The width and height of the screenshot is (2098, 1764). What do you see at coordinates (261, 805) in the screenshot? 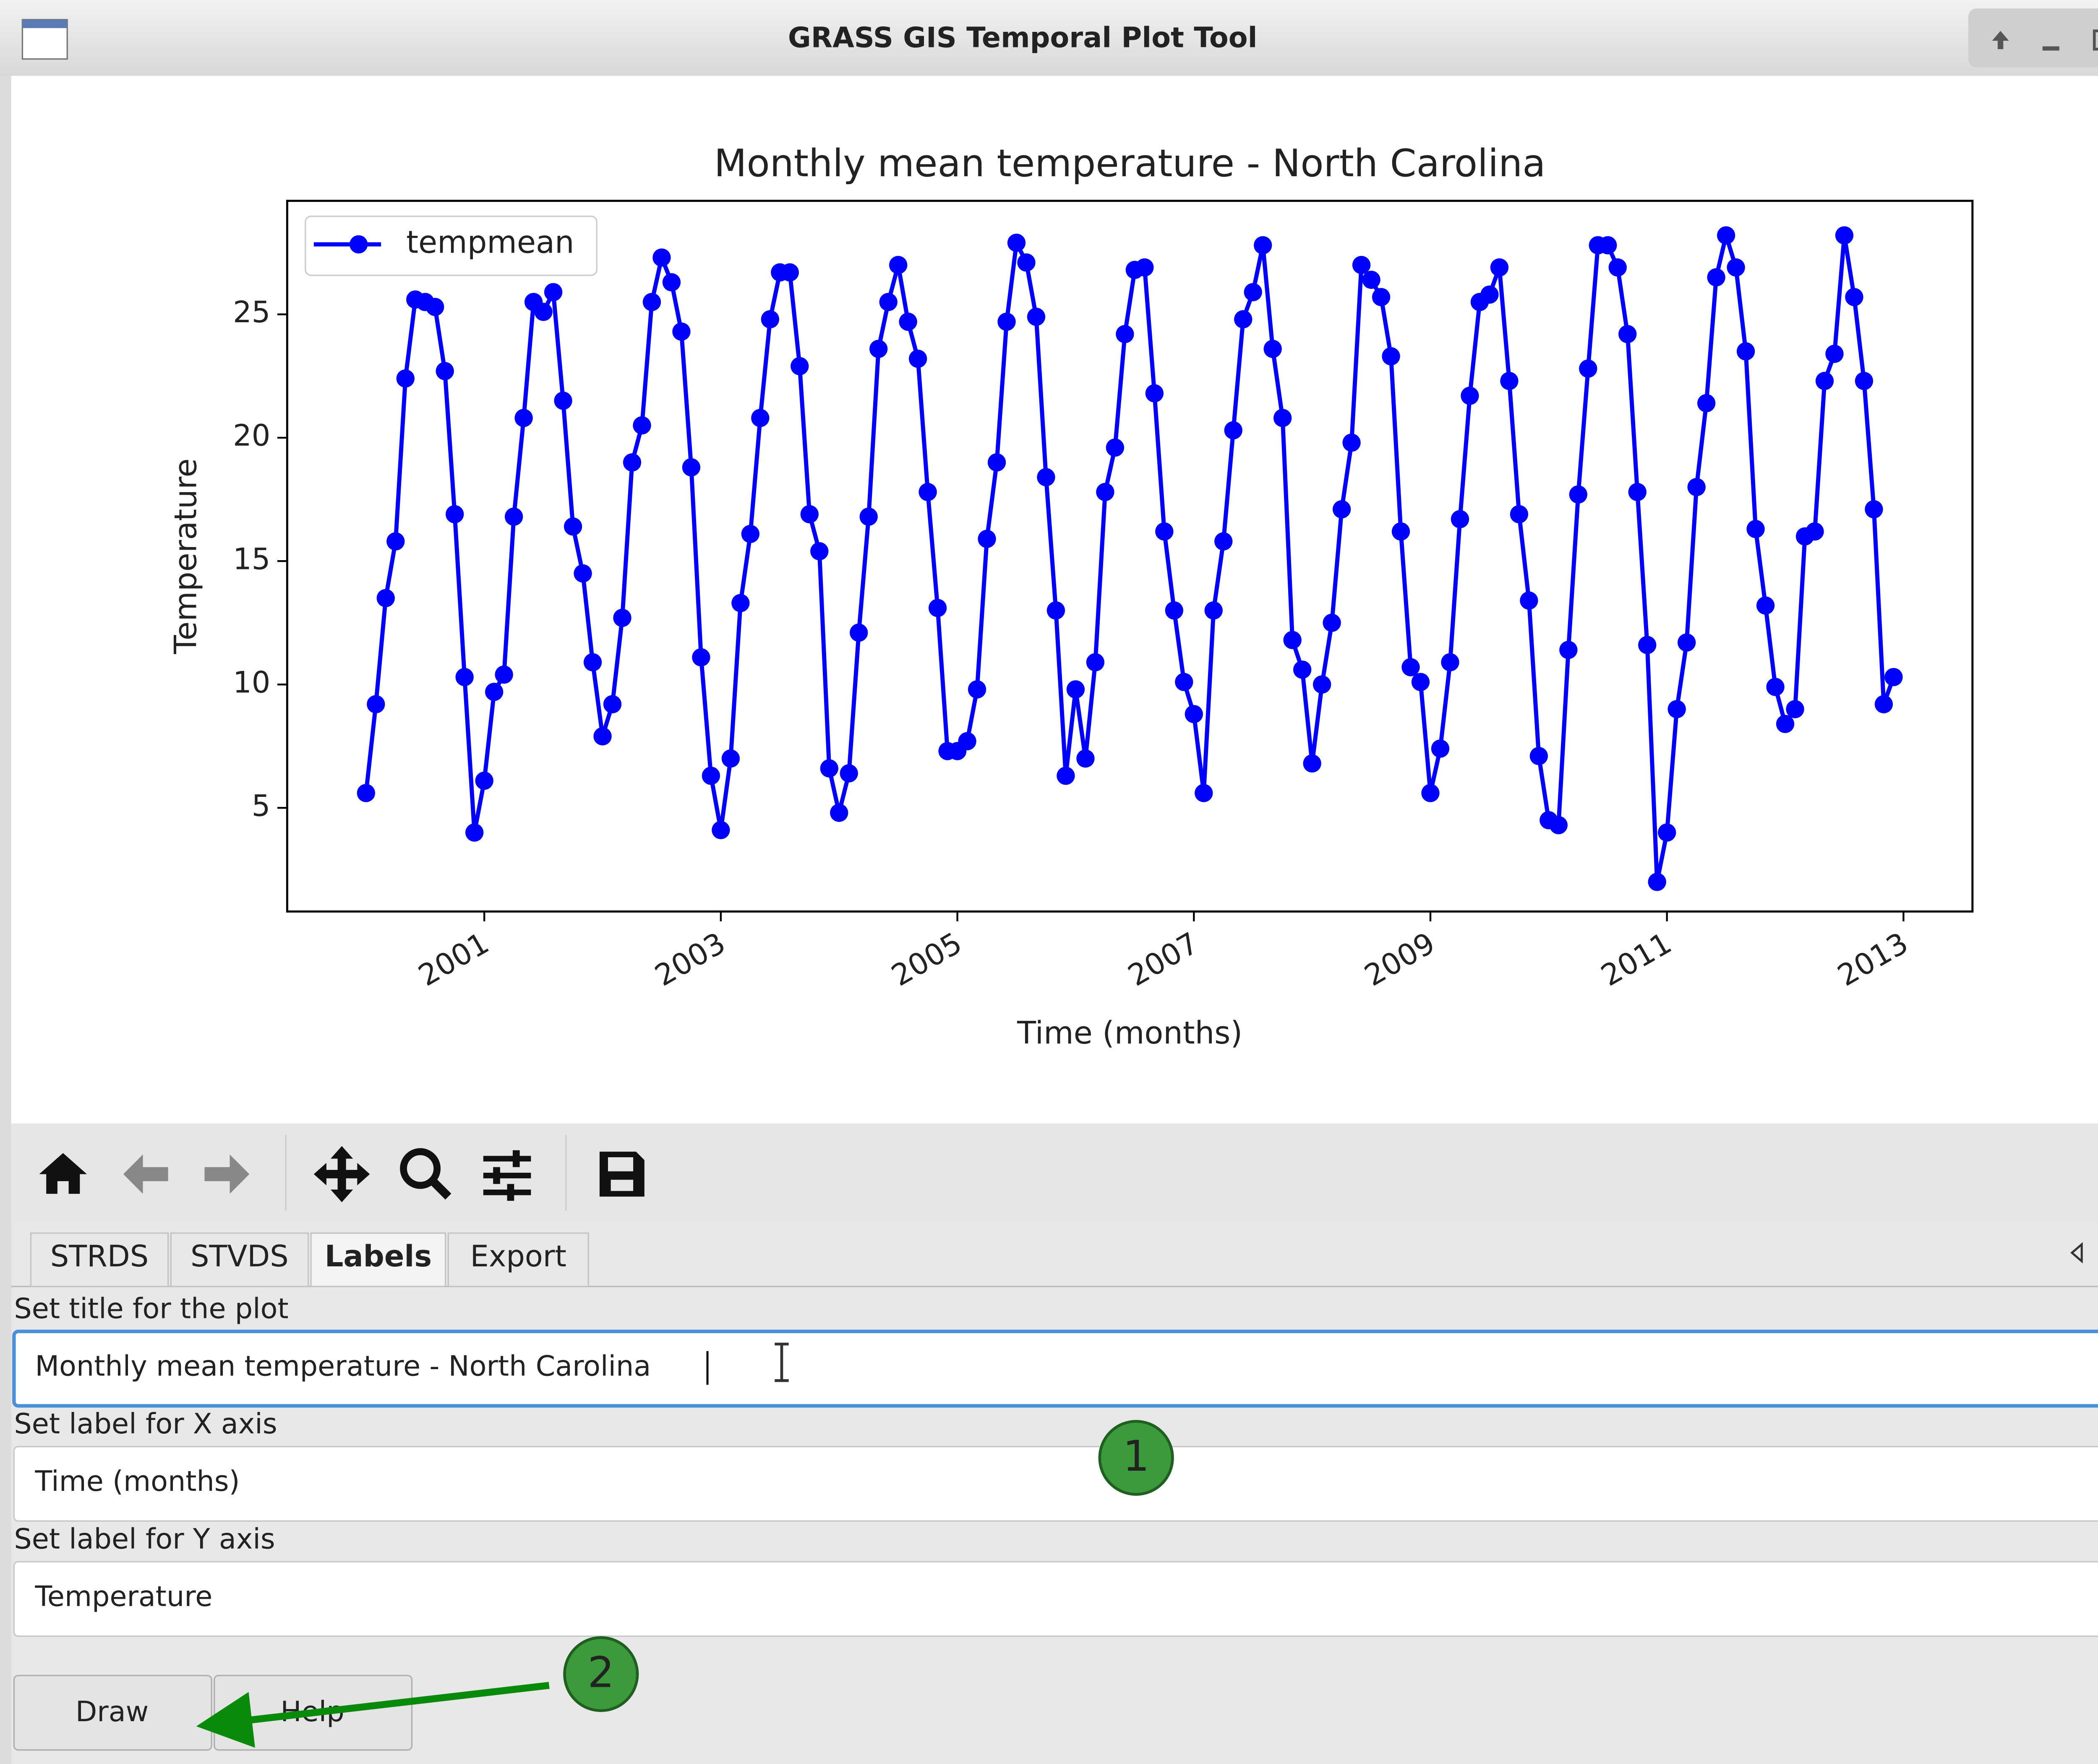
I see `y-tick-label: 5` at bounding box center [261, 805].